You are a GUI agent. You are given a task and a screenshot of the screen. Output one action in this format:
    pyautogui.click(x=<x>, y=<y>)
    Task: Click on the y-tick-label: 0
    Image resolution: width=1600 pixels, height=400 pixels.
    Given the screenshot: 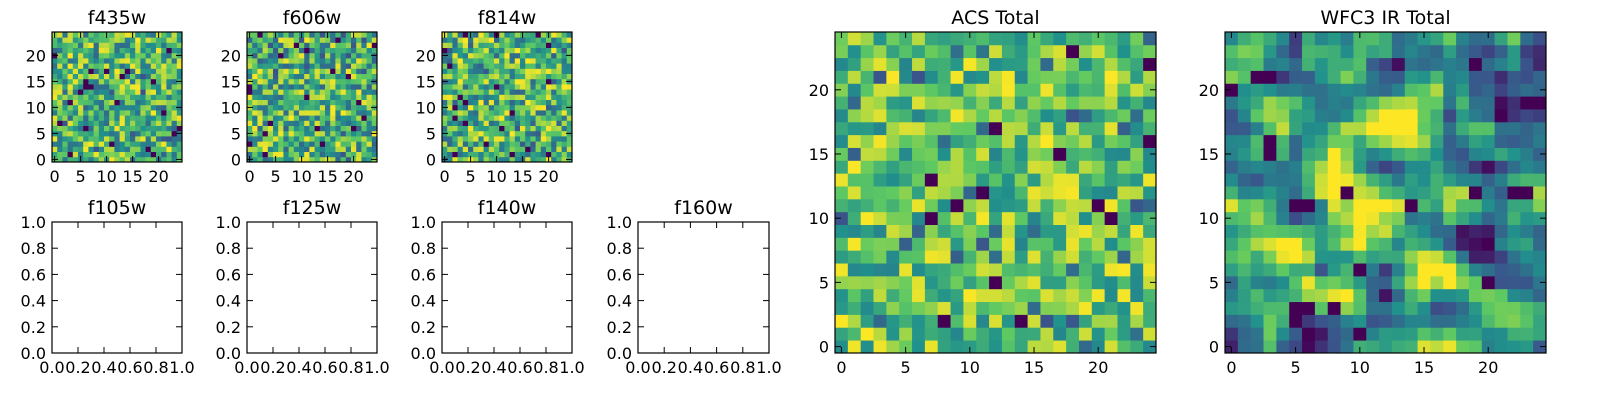 What is the action you would take?
    pyautogui.click(x=41, y=159)
    